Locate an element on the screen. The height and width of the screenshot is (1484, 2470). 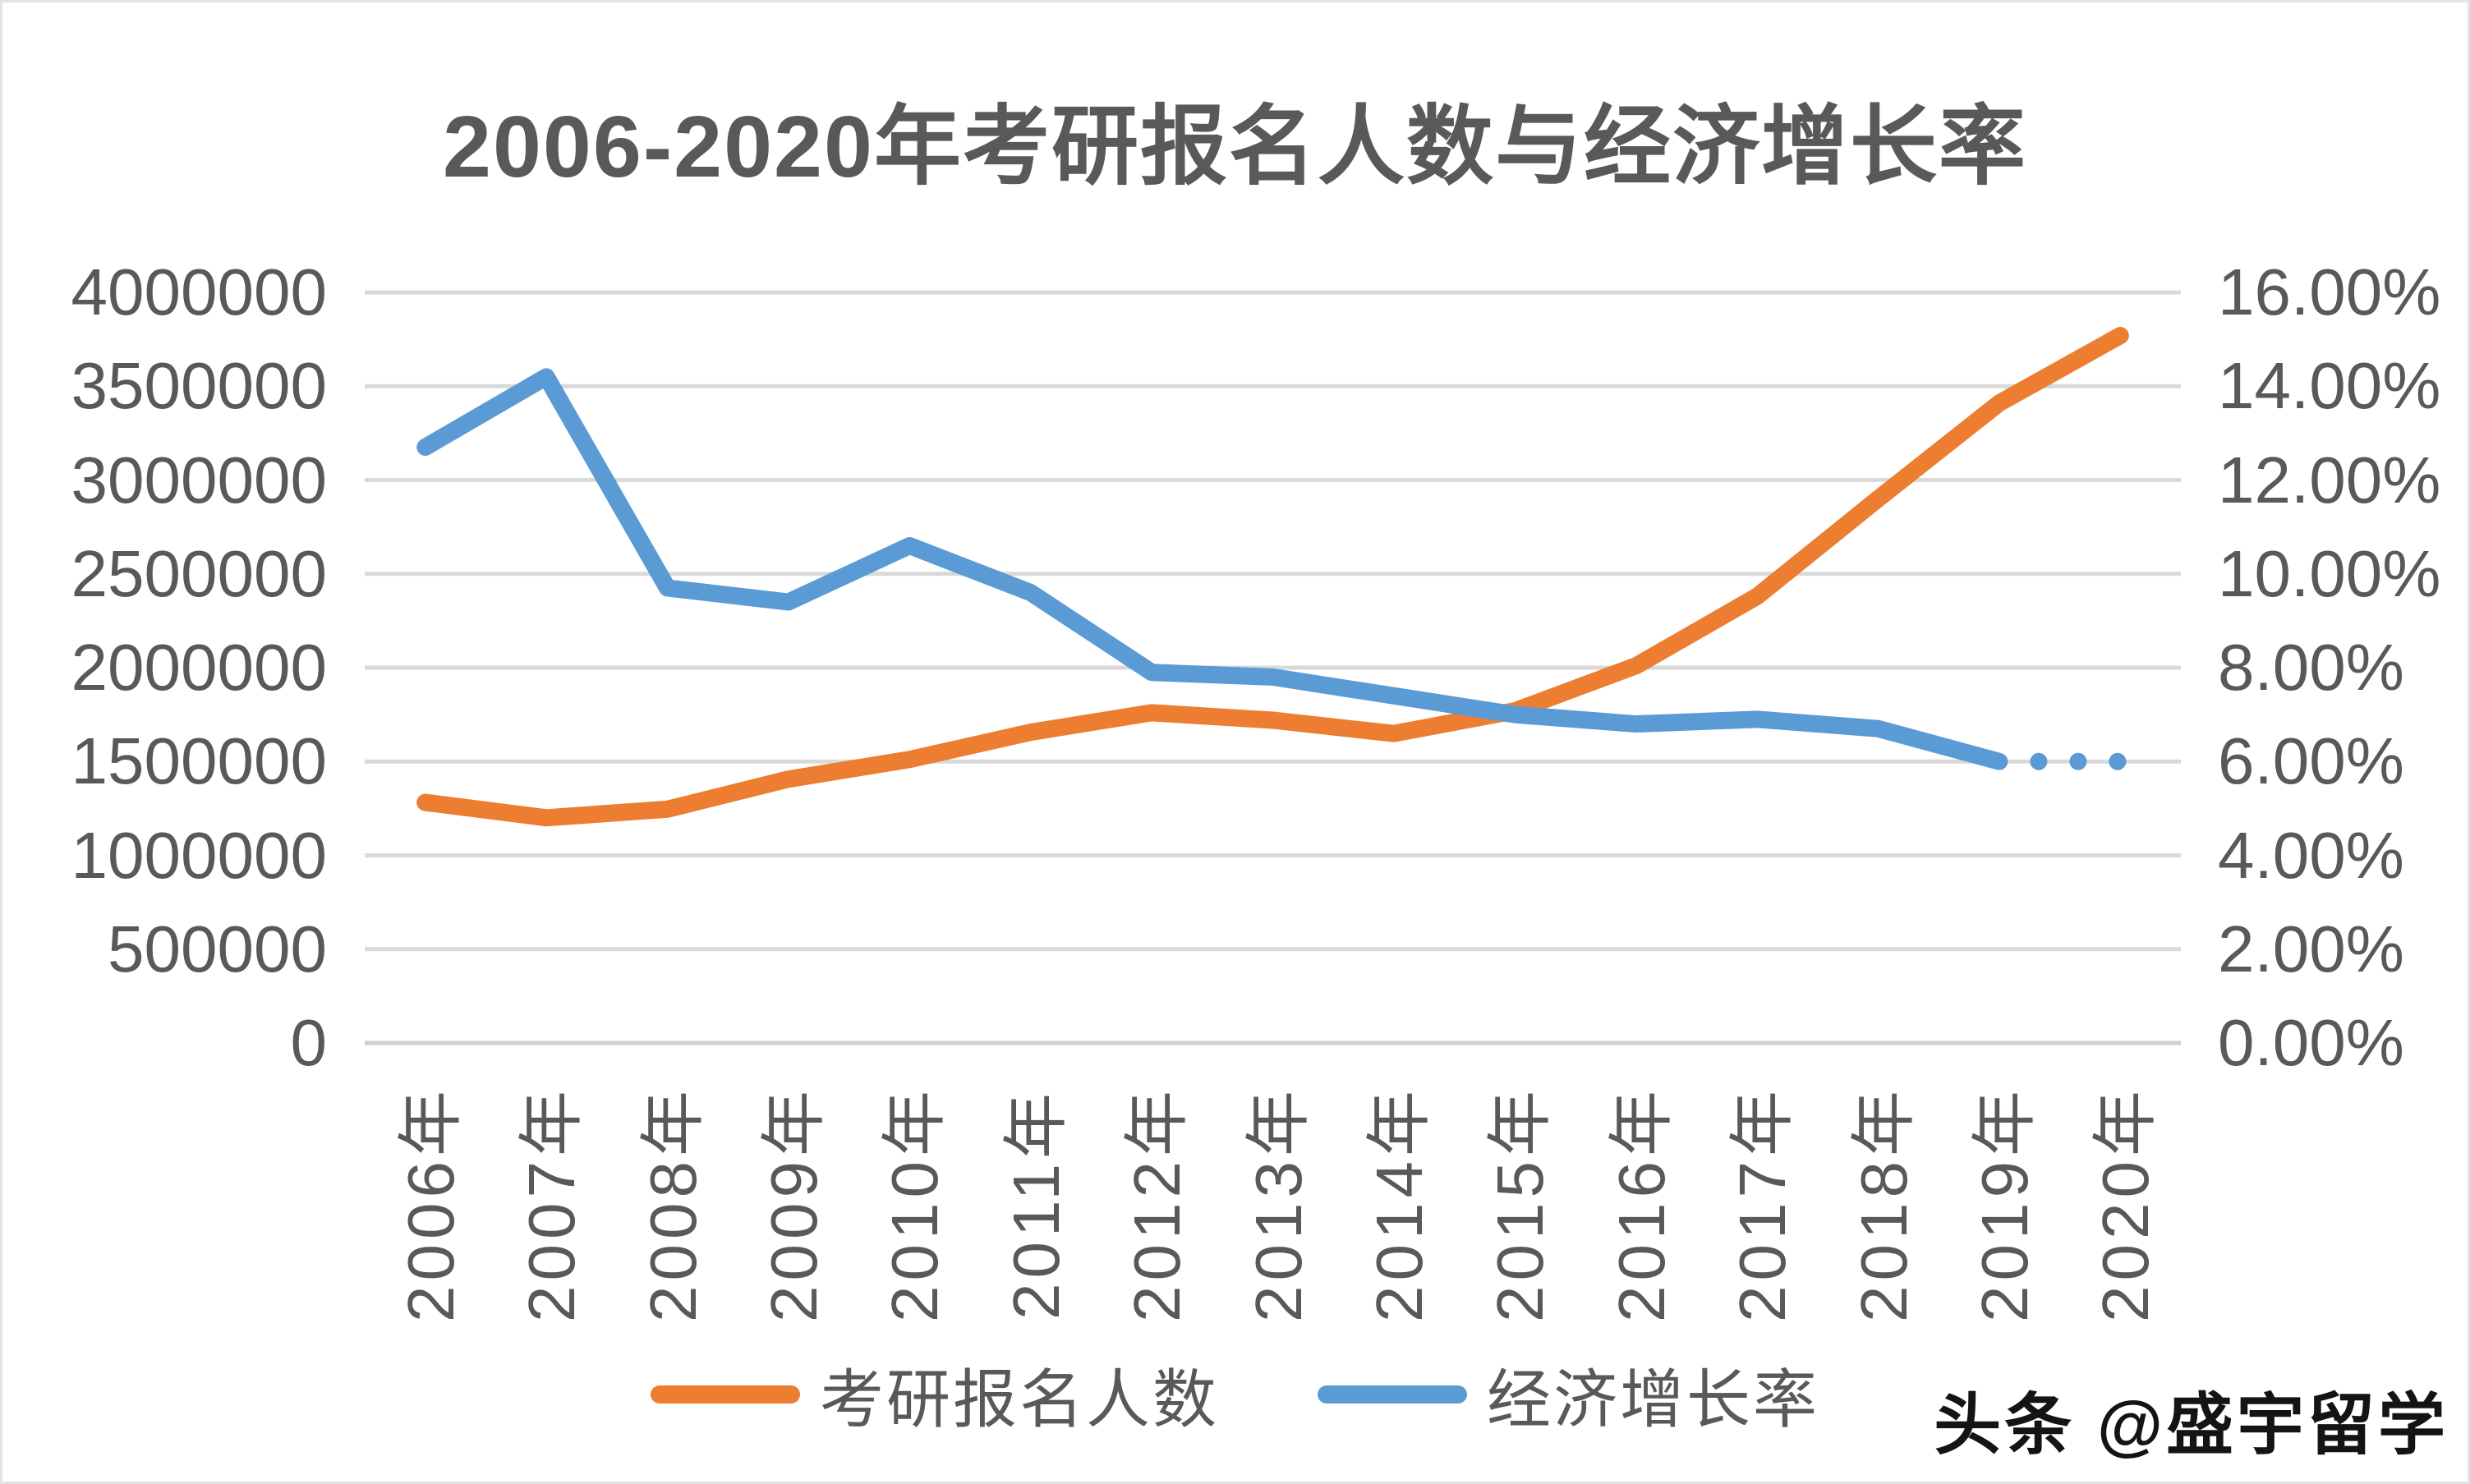
x-axis-label: 2018年 is located at coordinates (1883, 1204).